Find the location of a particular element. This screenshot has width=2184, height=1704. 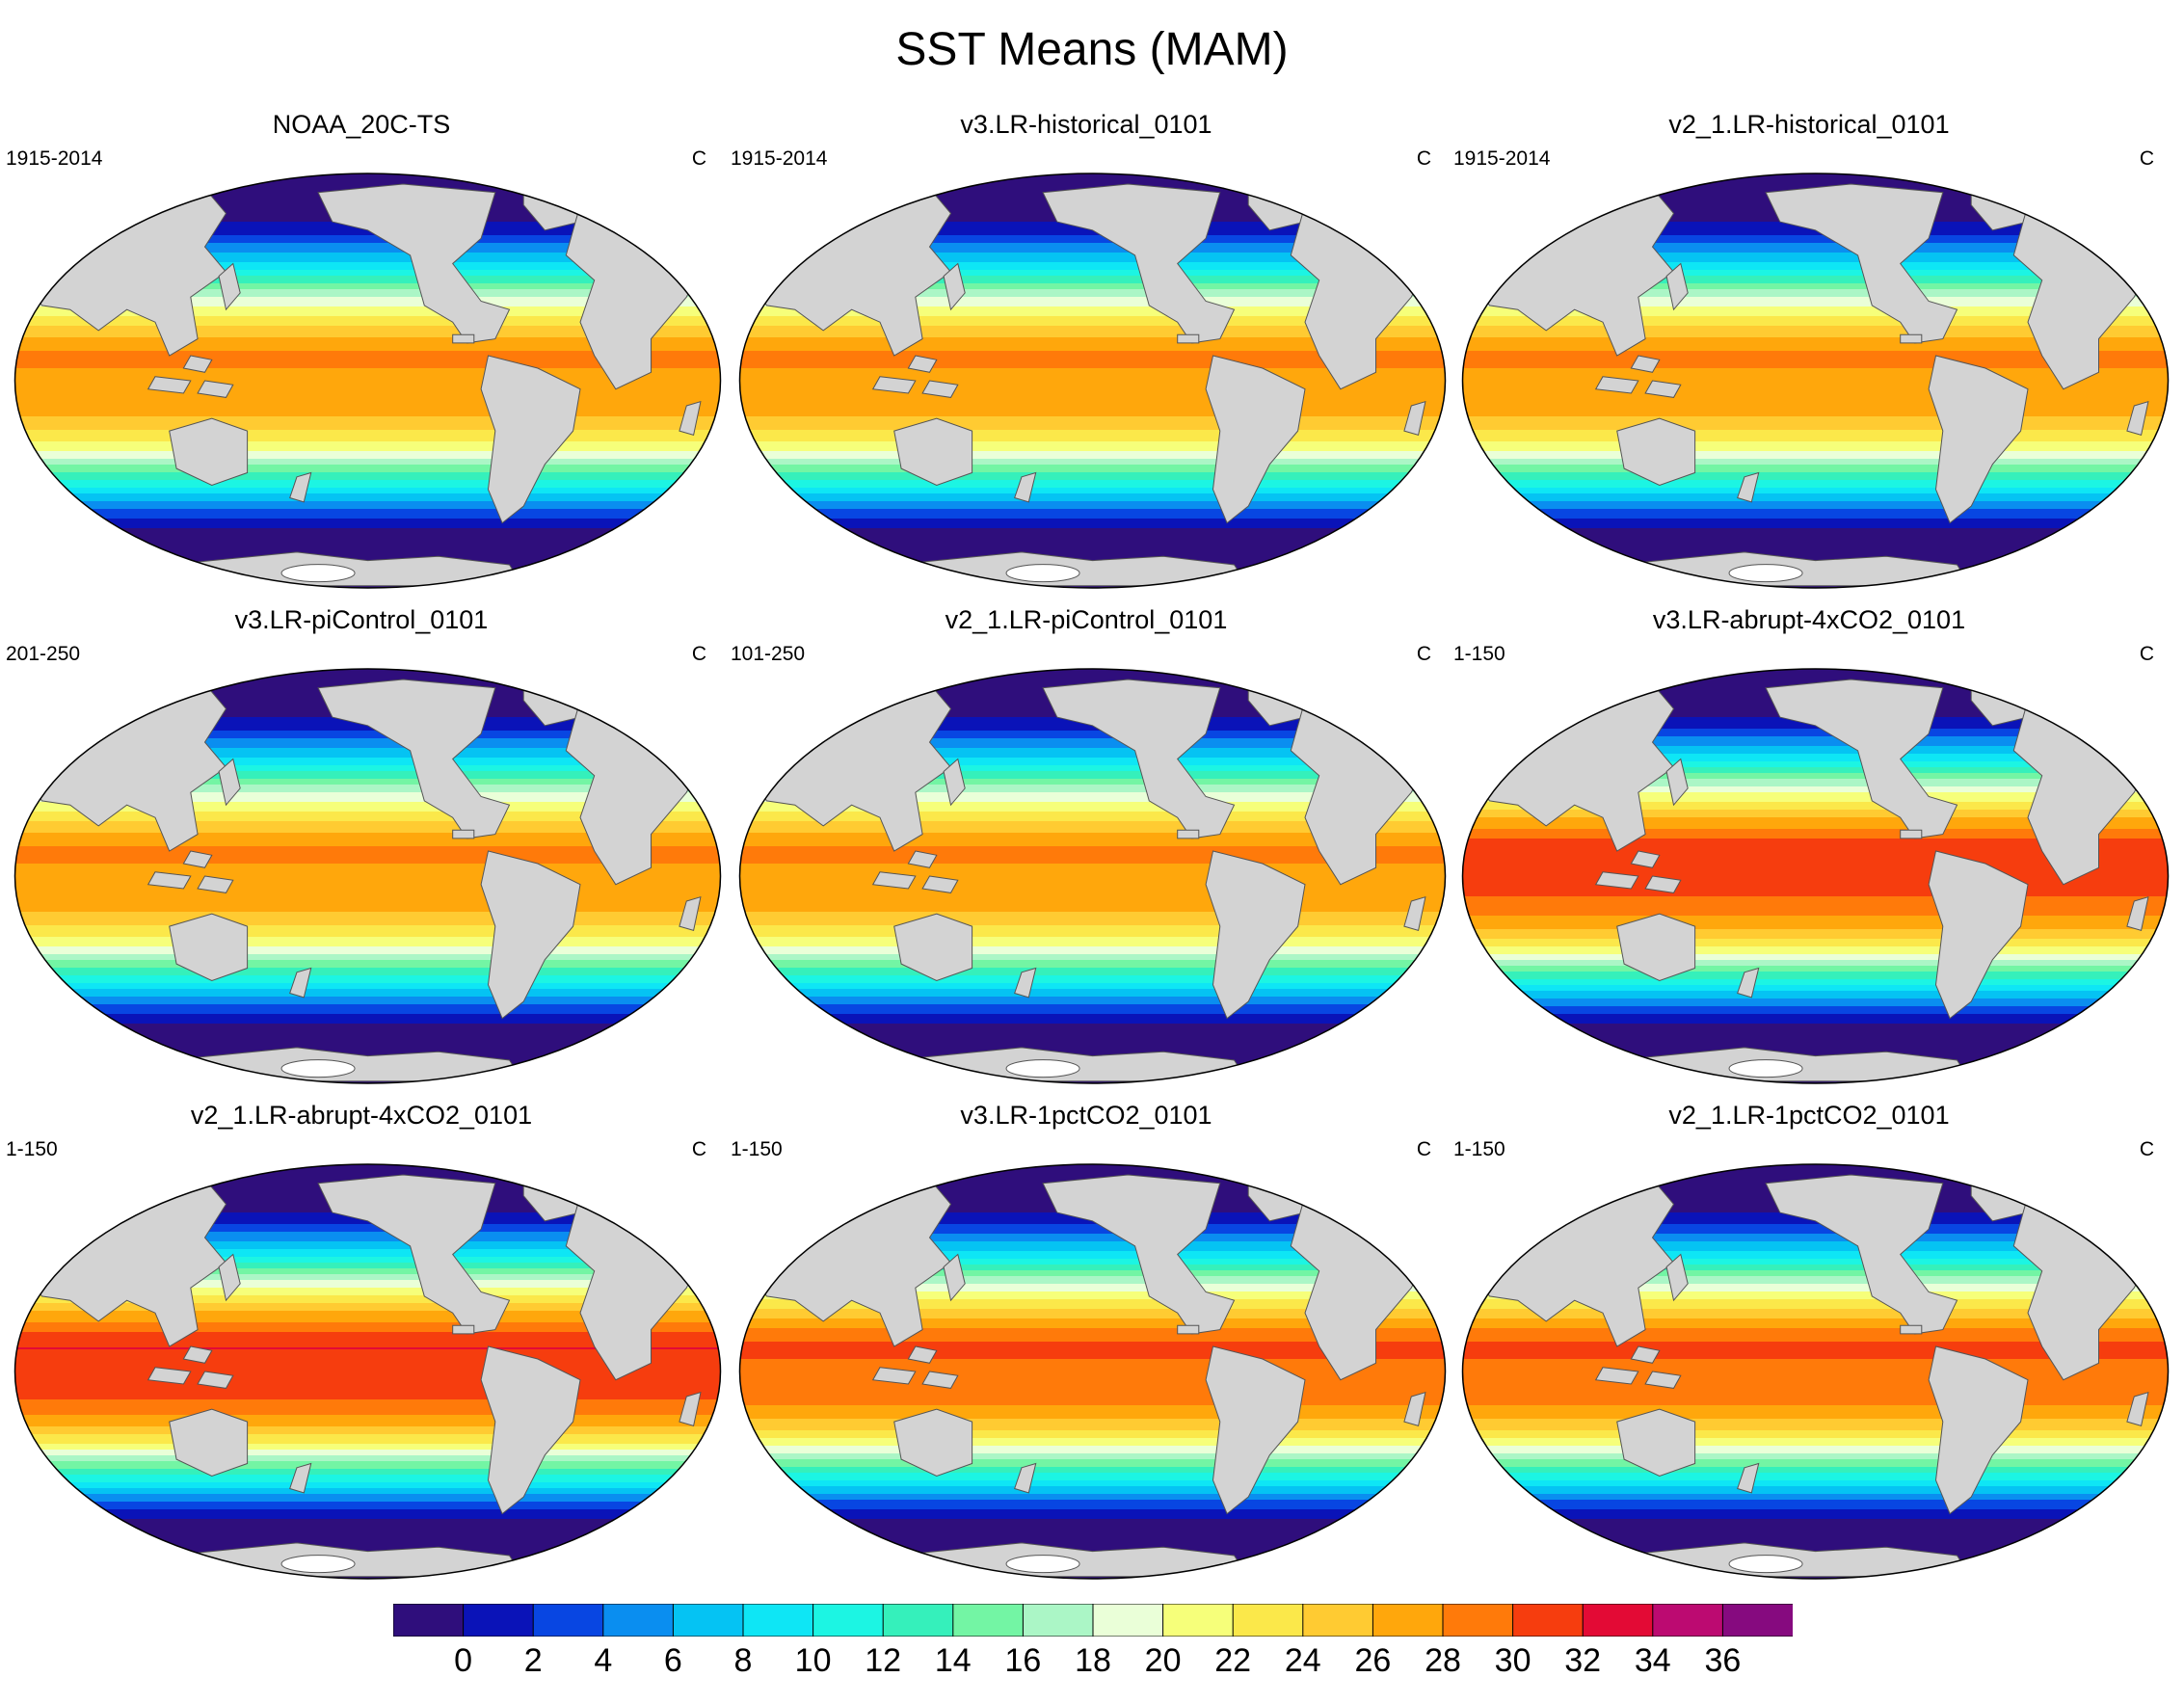

sst-map-svg is located at coordinates (368, 381).